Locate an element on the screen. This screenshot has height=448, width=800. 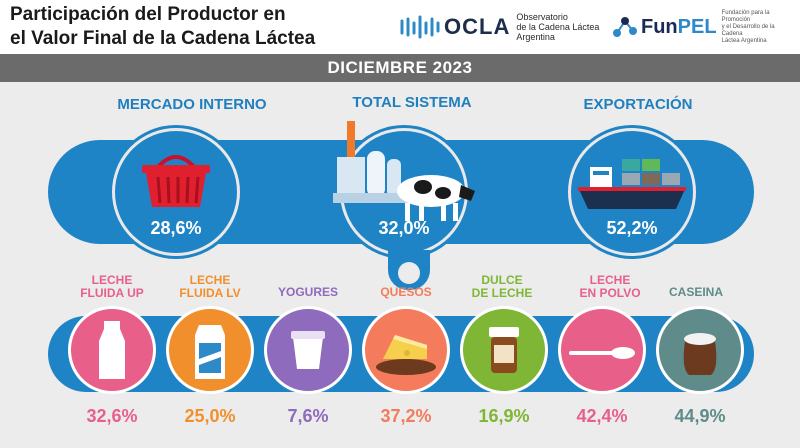
product-circle-leche-en-polvo is located at coordinates (602, 350).